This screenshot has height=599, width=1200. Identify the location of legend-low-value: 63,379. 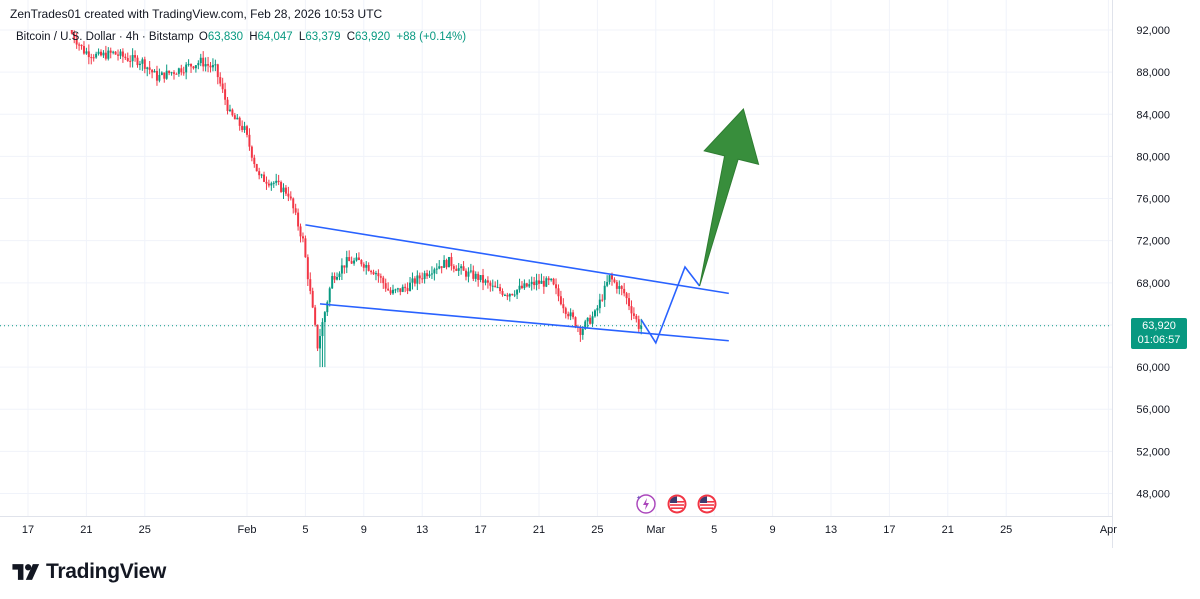
(323, 37).